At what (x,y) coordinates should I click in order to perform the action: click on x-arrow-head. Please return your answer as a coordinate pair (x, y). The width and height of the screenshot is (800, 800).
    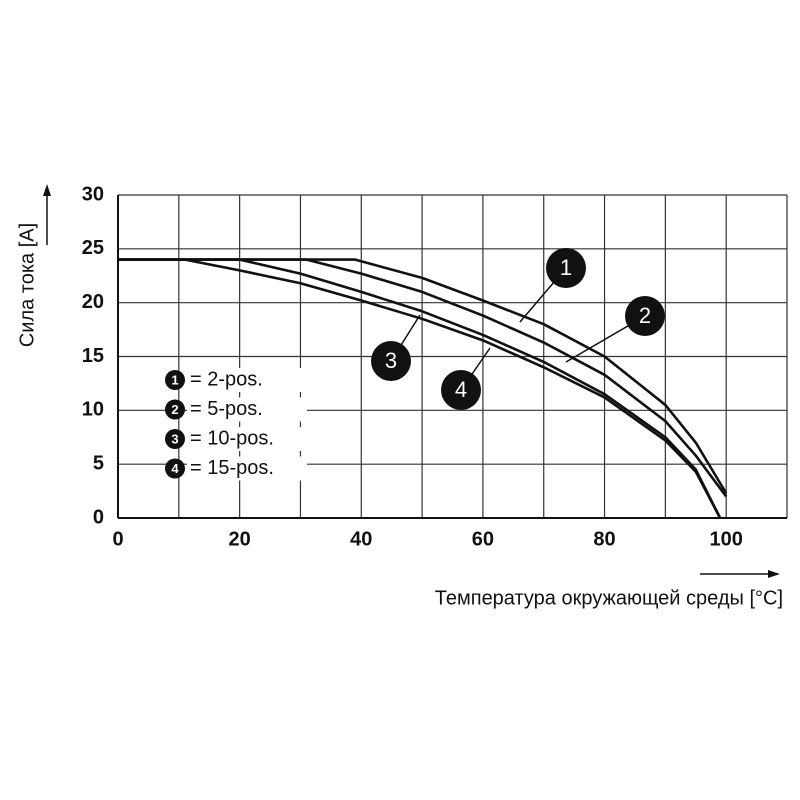
    Looking at the image, I should click on (774, 574).